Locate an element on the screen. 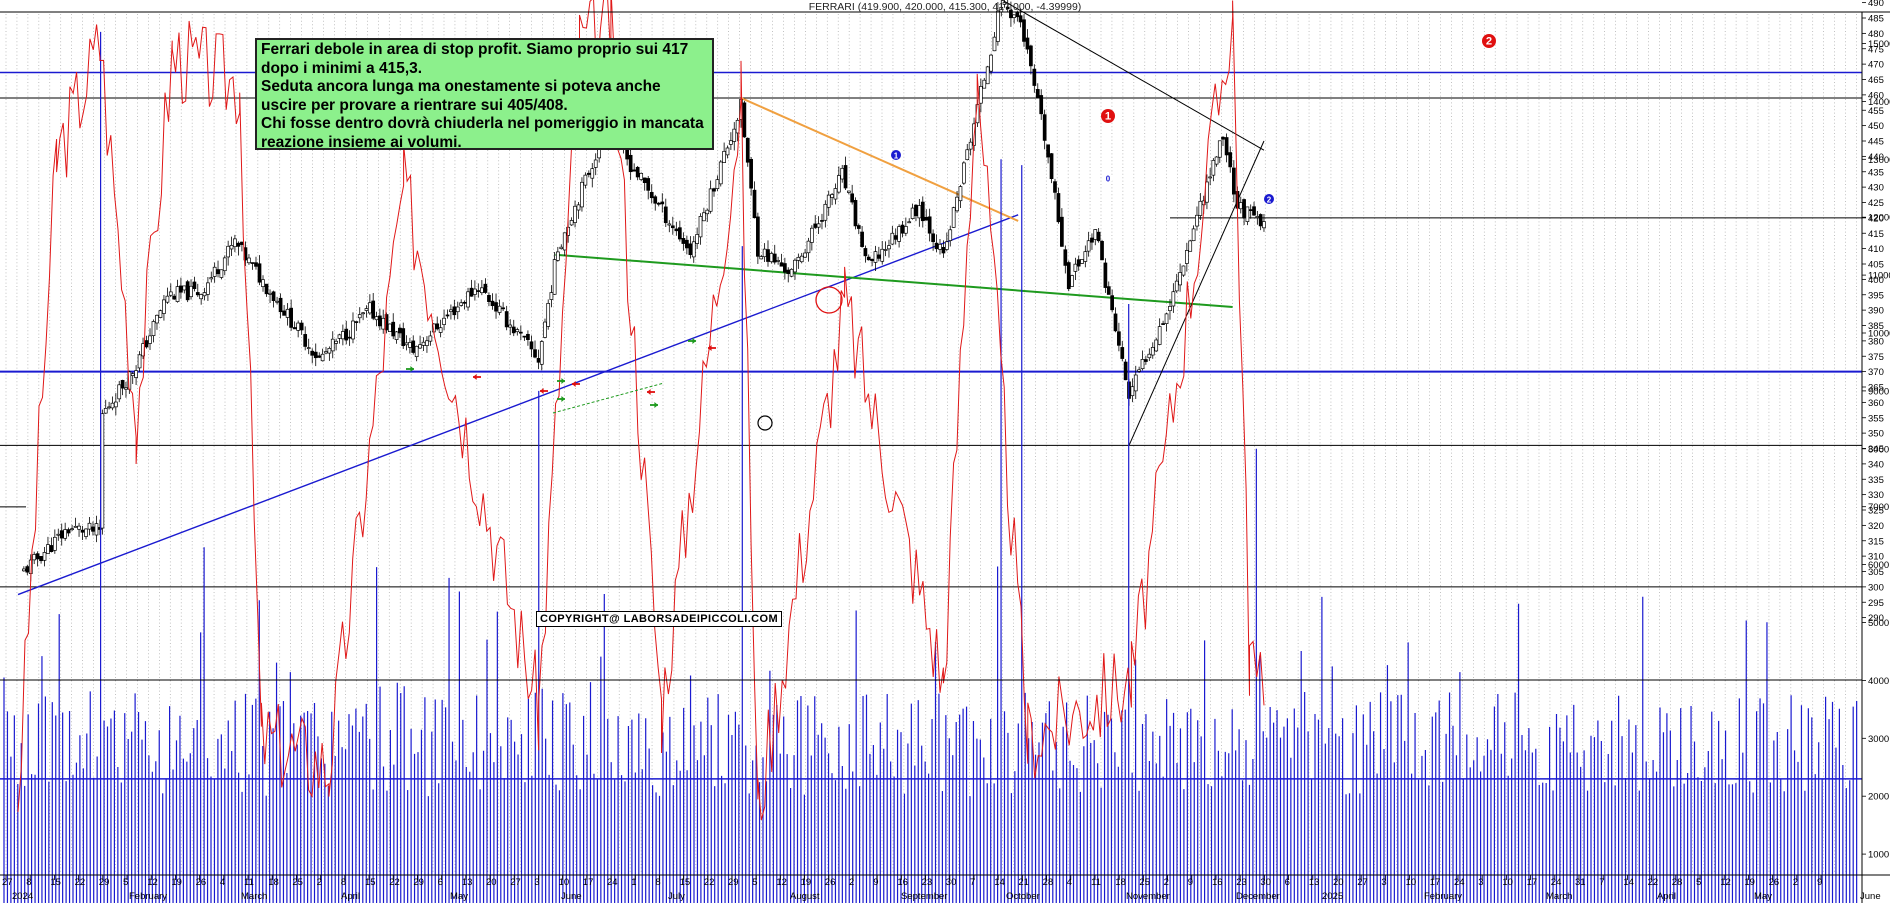 Image resolution: width=1890 pixels, height=903 pixels. marker-circle is located at coordinates (1269, 199).